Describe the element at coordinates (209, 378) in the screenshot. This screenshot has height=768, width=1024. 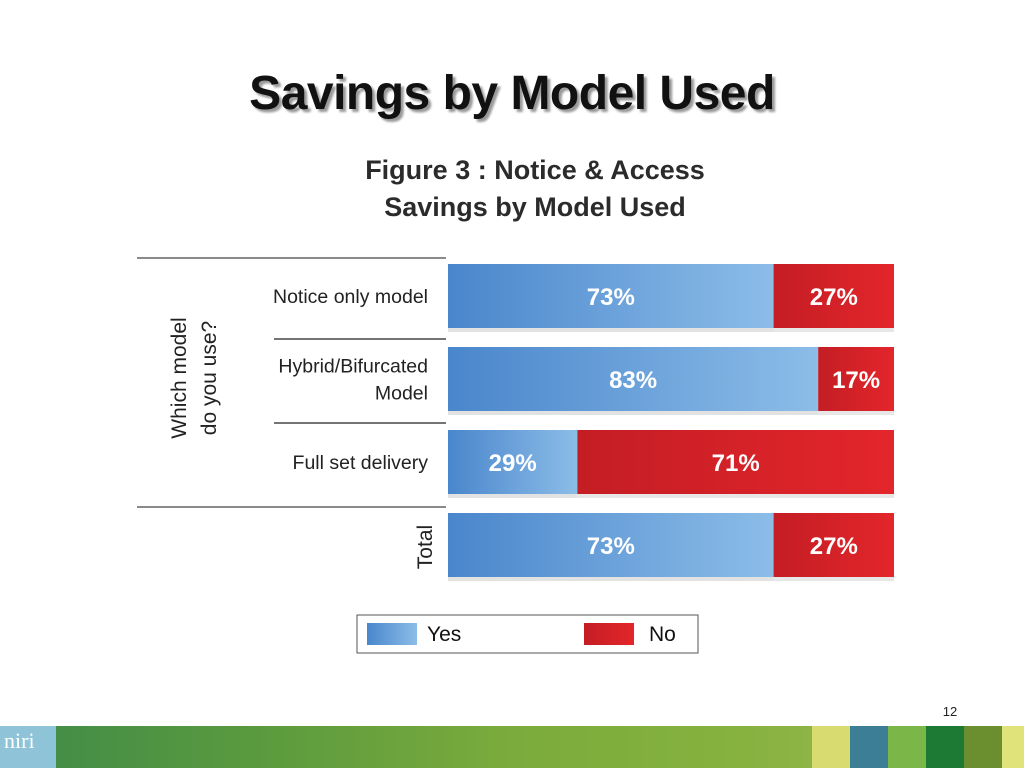
I see `group-label-line: do you use?` at that location.